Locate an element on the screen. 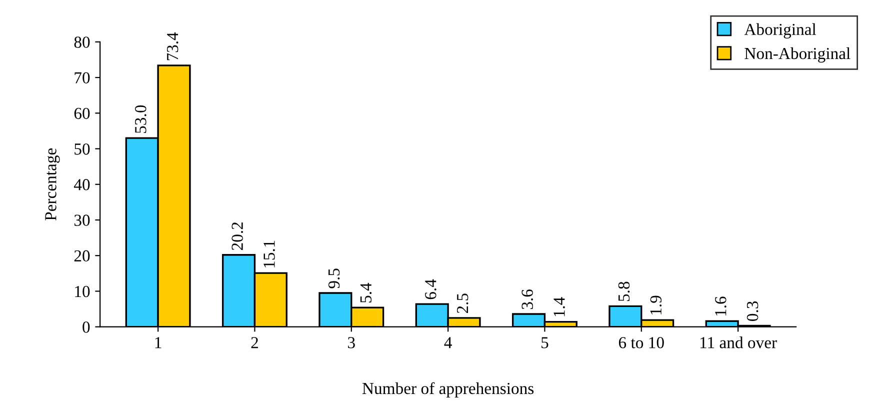 The height and width of the screenshot is (419, 870). x-tick-label: 2 is located at coordinates (254, 342).